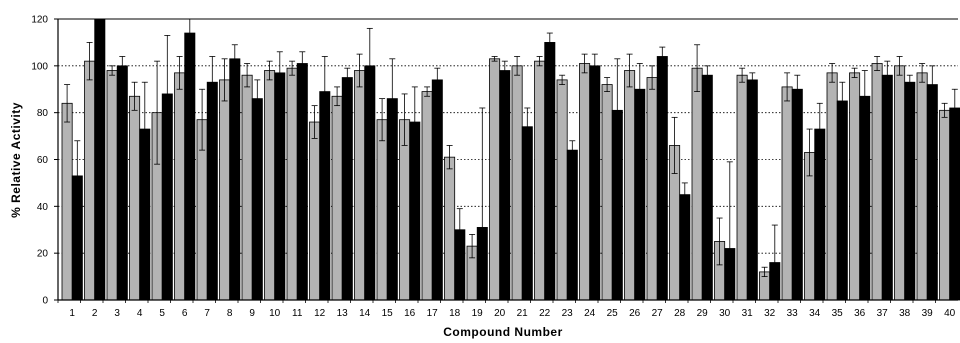  What do you see at coordinates (450, 228) in the screenshot?
I see `bar-18-s1` at bounding box center [450, 228].